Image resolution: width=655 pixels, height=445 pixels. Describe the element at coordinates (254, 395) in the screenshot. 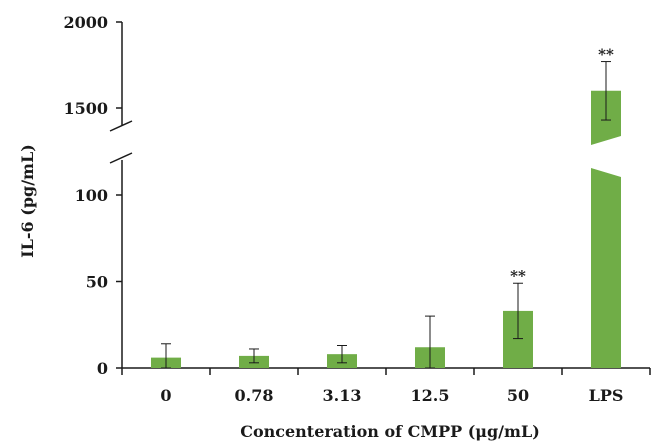

I see `x-tick-label: 0.78` at that location.